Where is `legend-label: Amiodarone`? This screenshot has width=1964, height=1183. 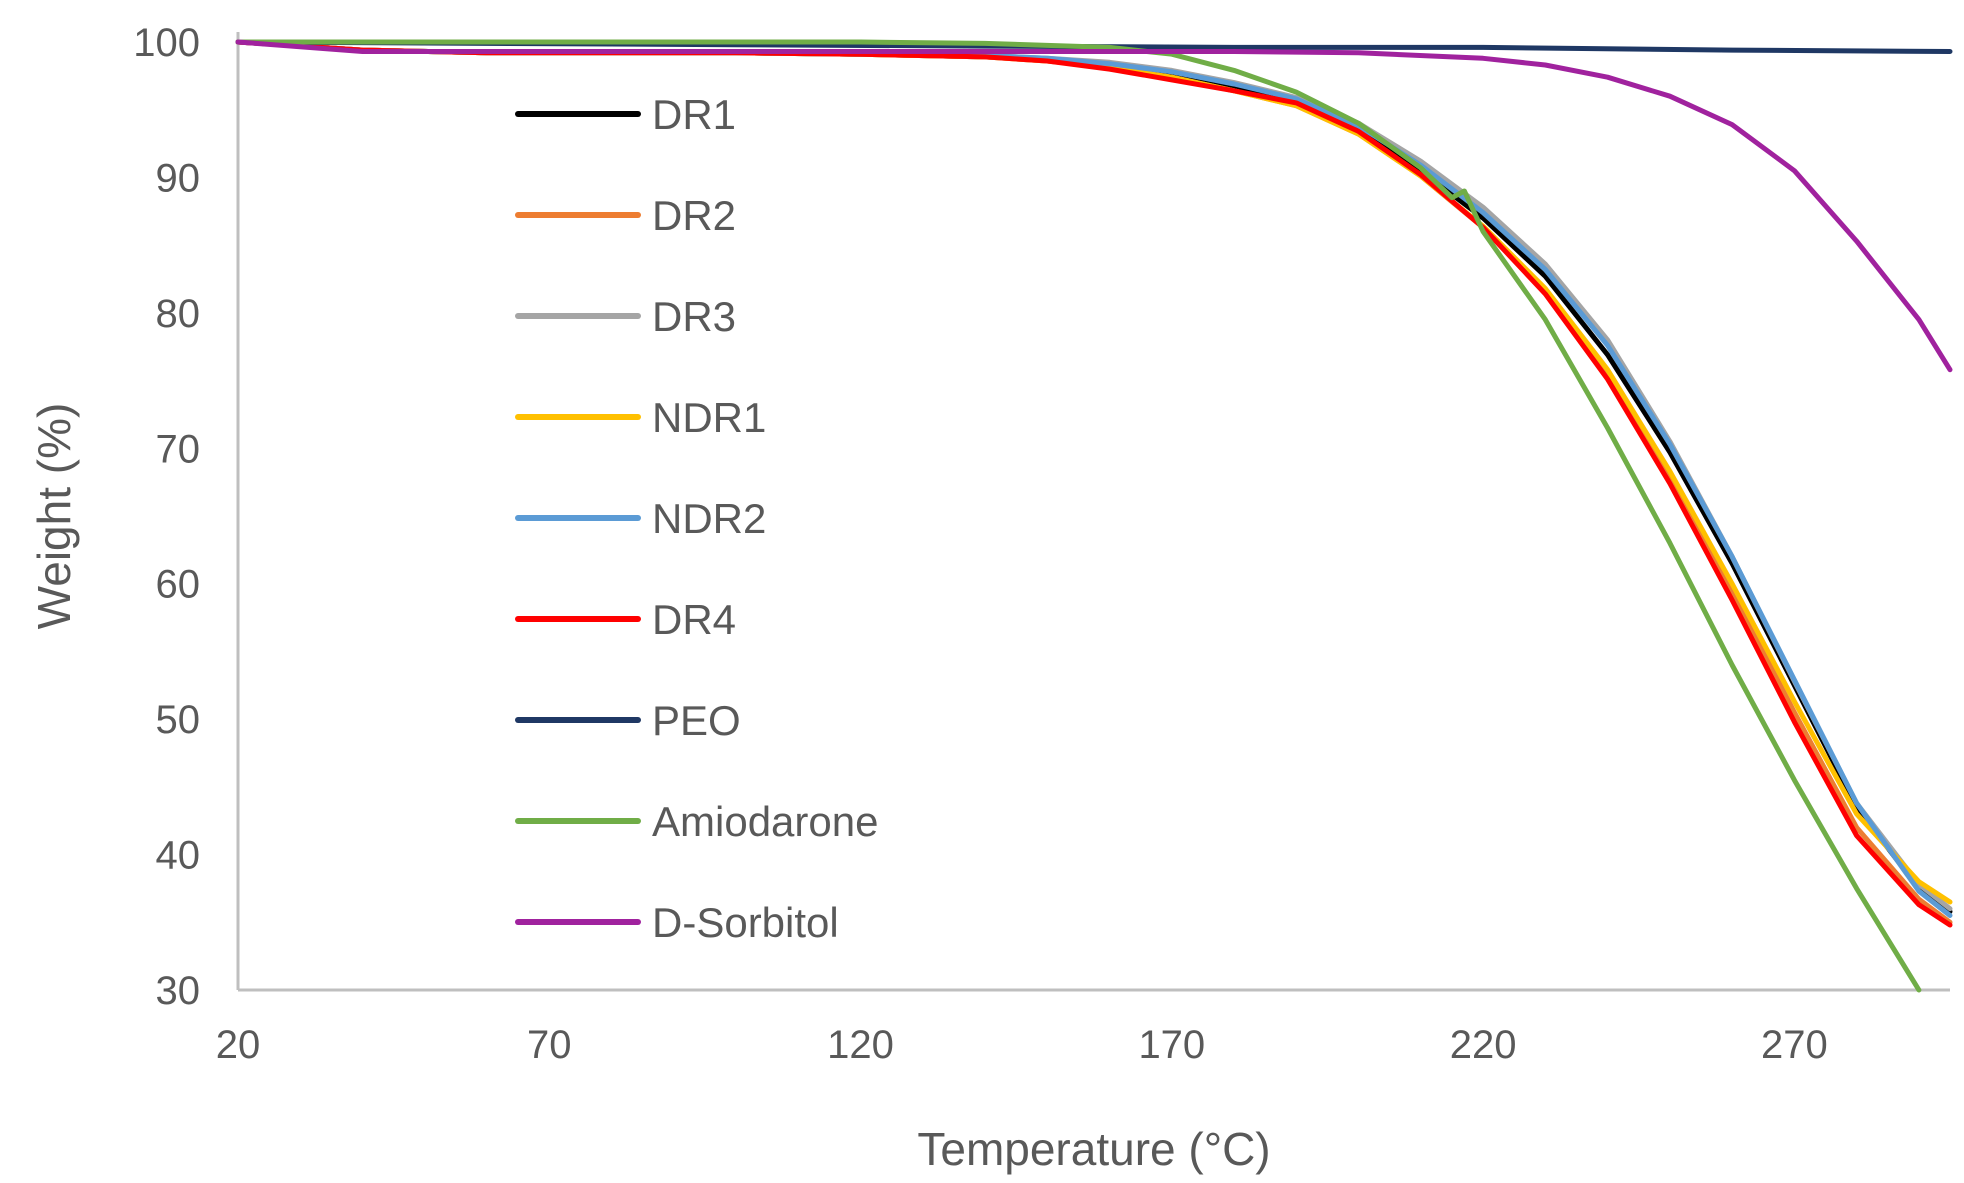
legend-label: Amiodarone is located at coordinates (765, 821).